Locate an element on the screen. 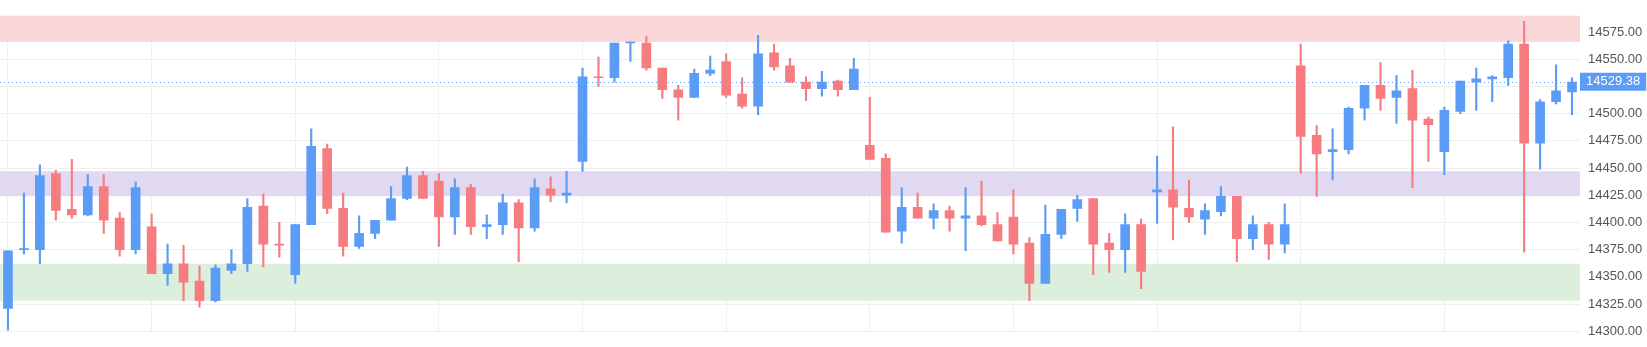 The height and width of the screenshot is (347, 1647). y-tick-label: 14425.00 is located at coordinates (1615, 194).